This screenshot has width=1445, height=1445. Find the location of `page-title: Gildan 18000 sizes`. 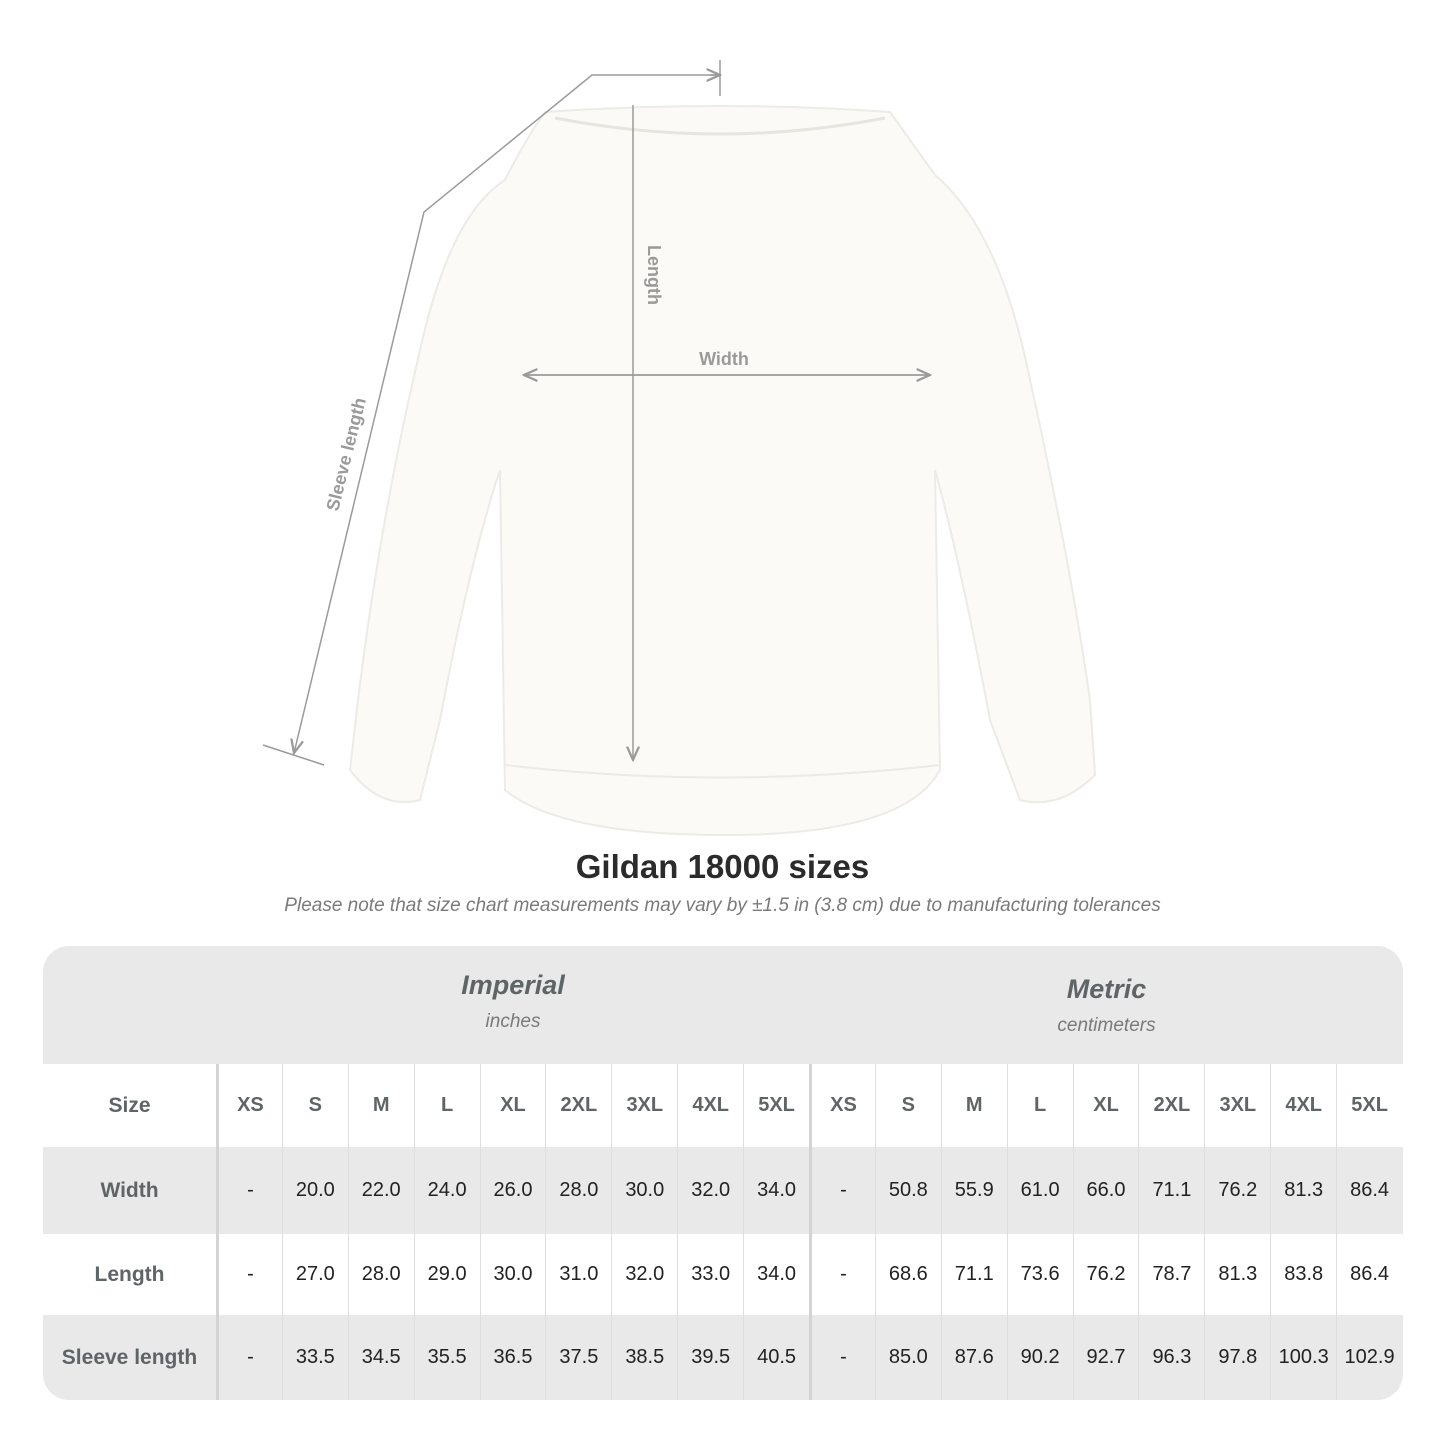

page-title: Gildan 18000 sizes is located at coordinates (722, 866).